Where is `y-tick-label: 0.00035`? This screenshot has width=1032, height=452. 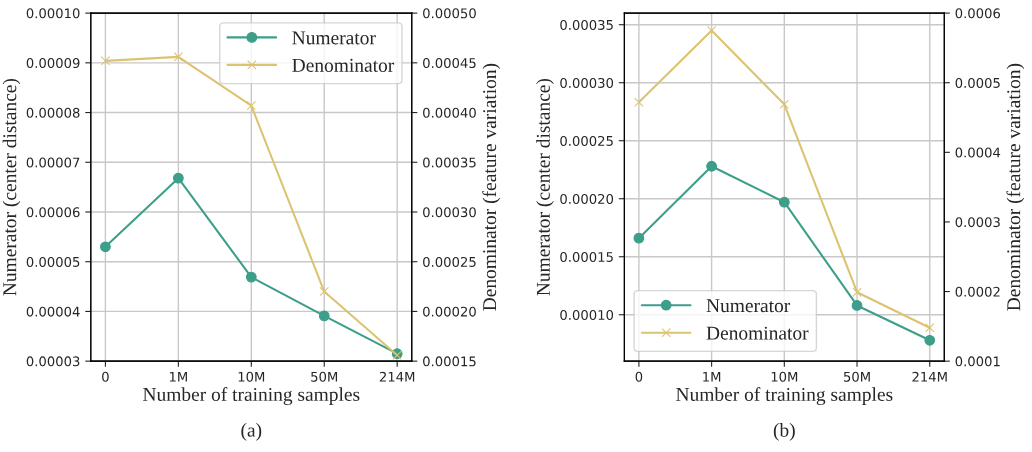 y-tick-label: 0.00035 is located at coordinates (586, 24).